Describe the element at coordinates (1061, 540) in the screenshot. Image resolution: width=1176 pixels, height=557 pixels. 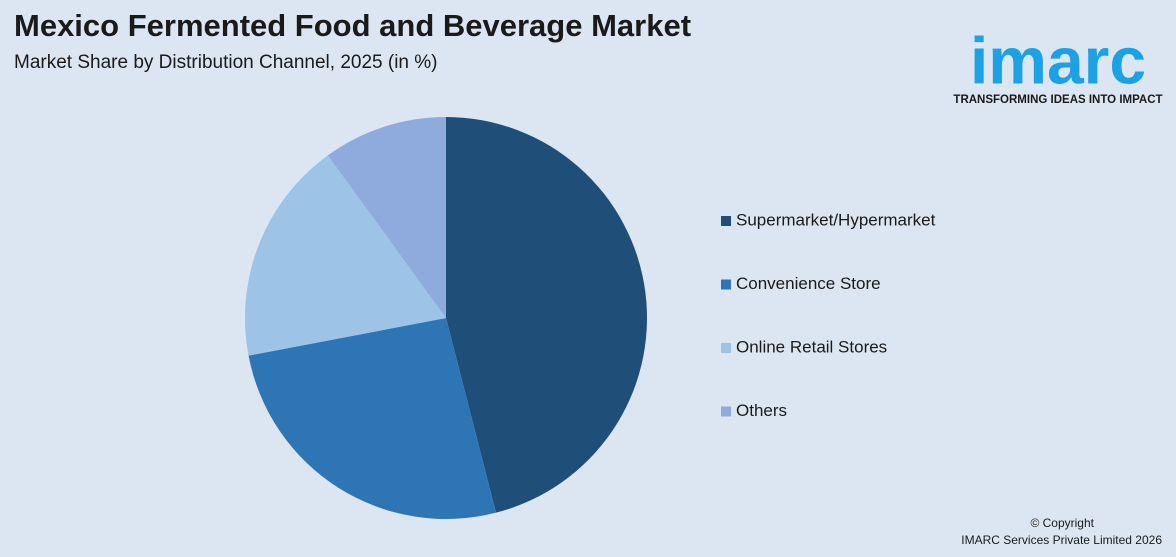
I see `copyright: IMARC Services Private Limited 2026` at that location.